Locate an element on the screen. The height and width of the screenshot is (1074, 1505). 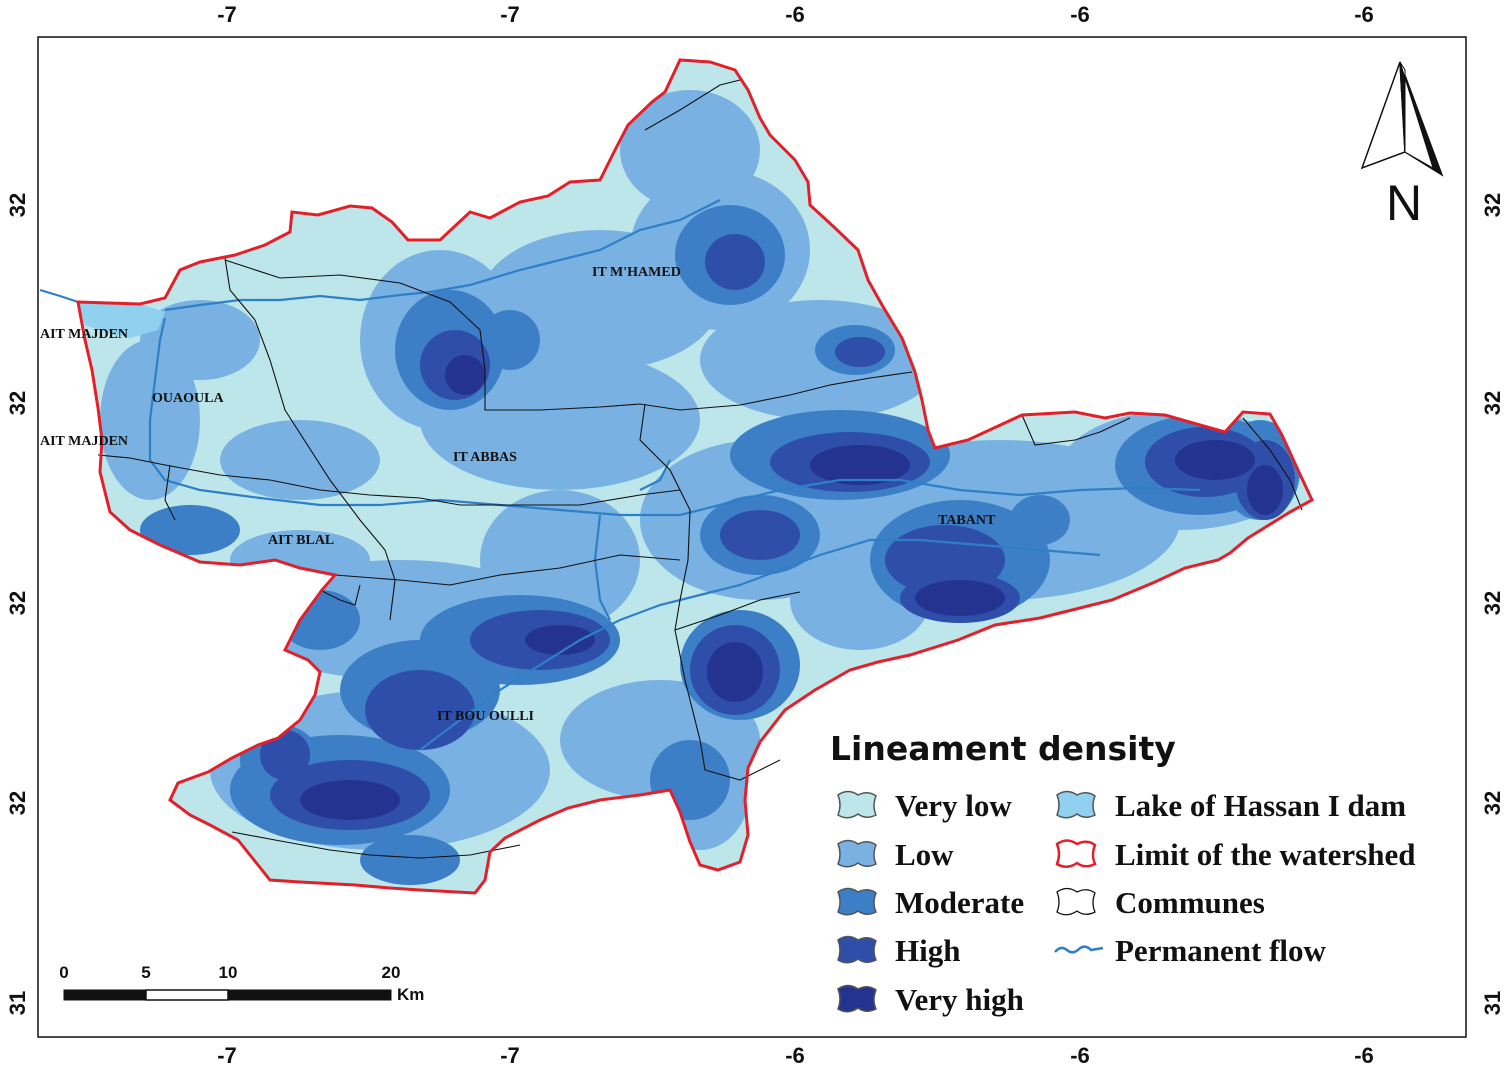
scale-bar: 0 5 10 20 Km is located at coordinates (241, 983).